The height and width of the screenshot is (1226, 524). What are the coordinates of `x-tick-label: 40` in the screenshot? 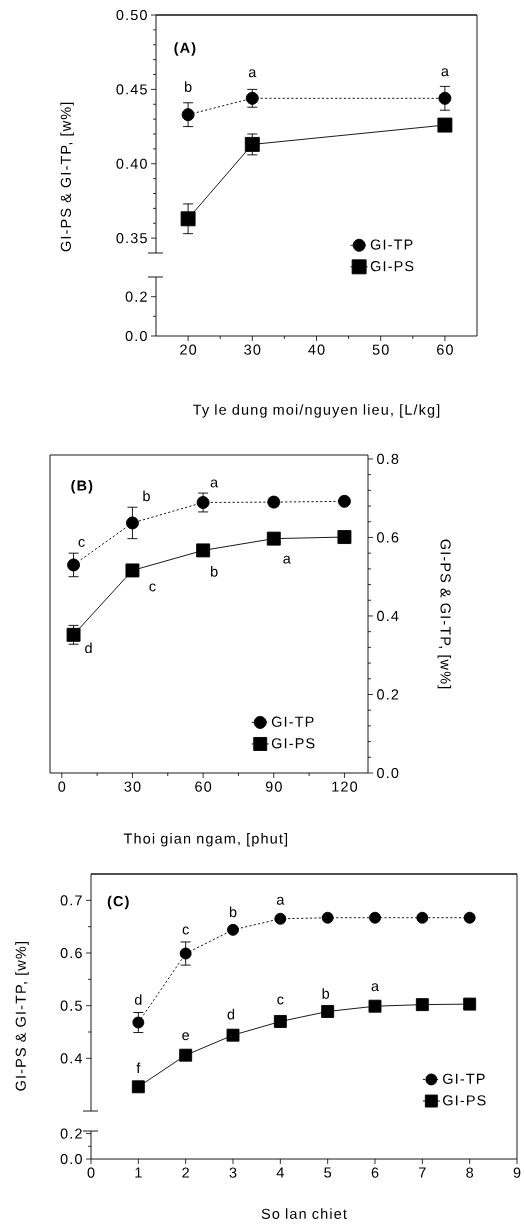 It's located at (316, 349).